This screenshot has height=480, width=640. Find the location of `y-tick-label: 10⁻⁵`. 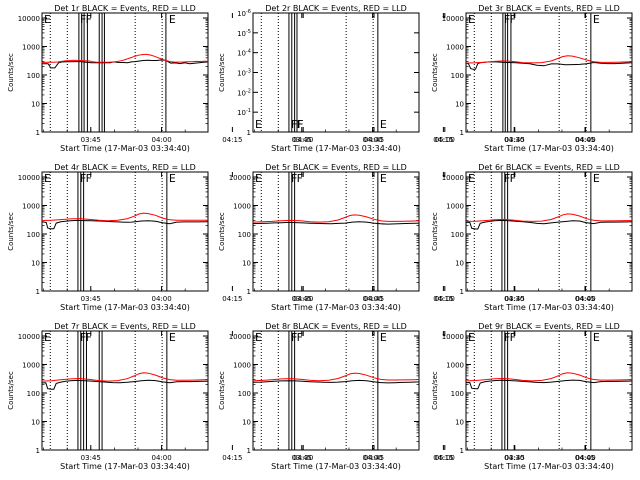

y-tick-label: 10⁻⁵ is located at coordinates (244, 33).